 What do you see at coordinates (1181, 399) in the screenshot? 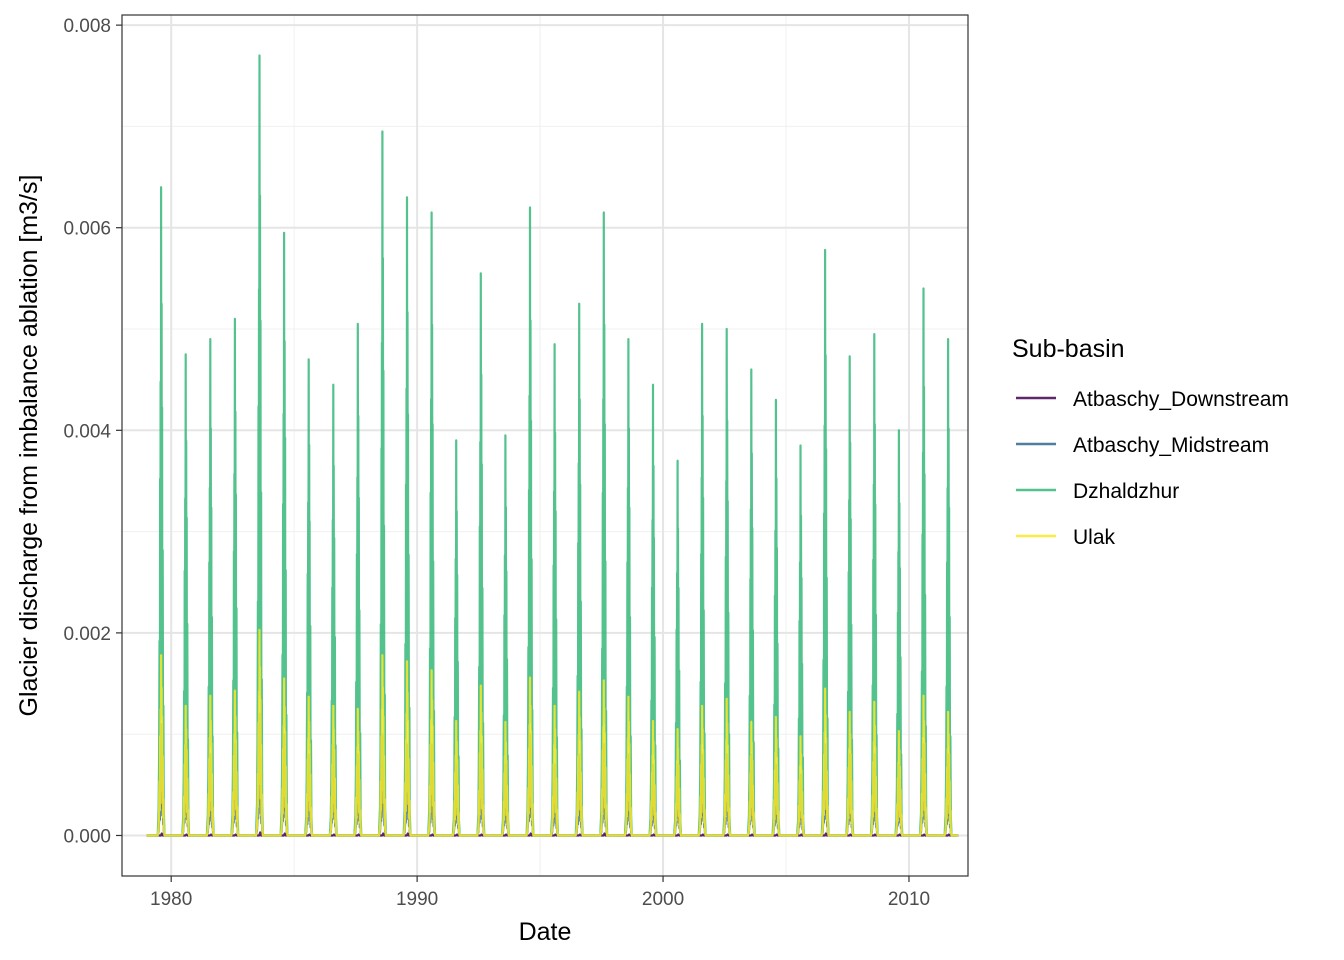
I see `legend-label: Atbaschy_Downstream` at bounding box center [1181, 399].